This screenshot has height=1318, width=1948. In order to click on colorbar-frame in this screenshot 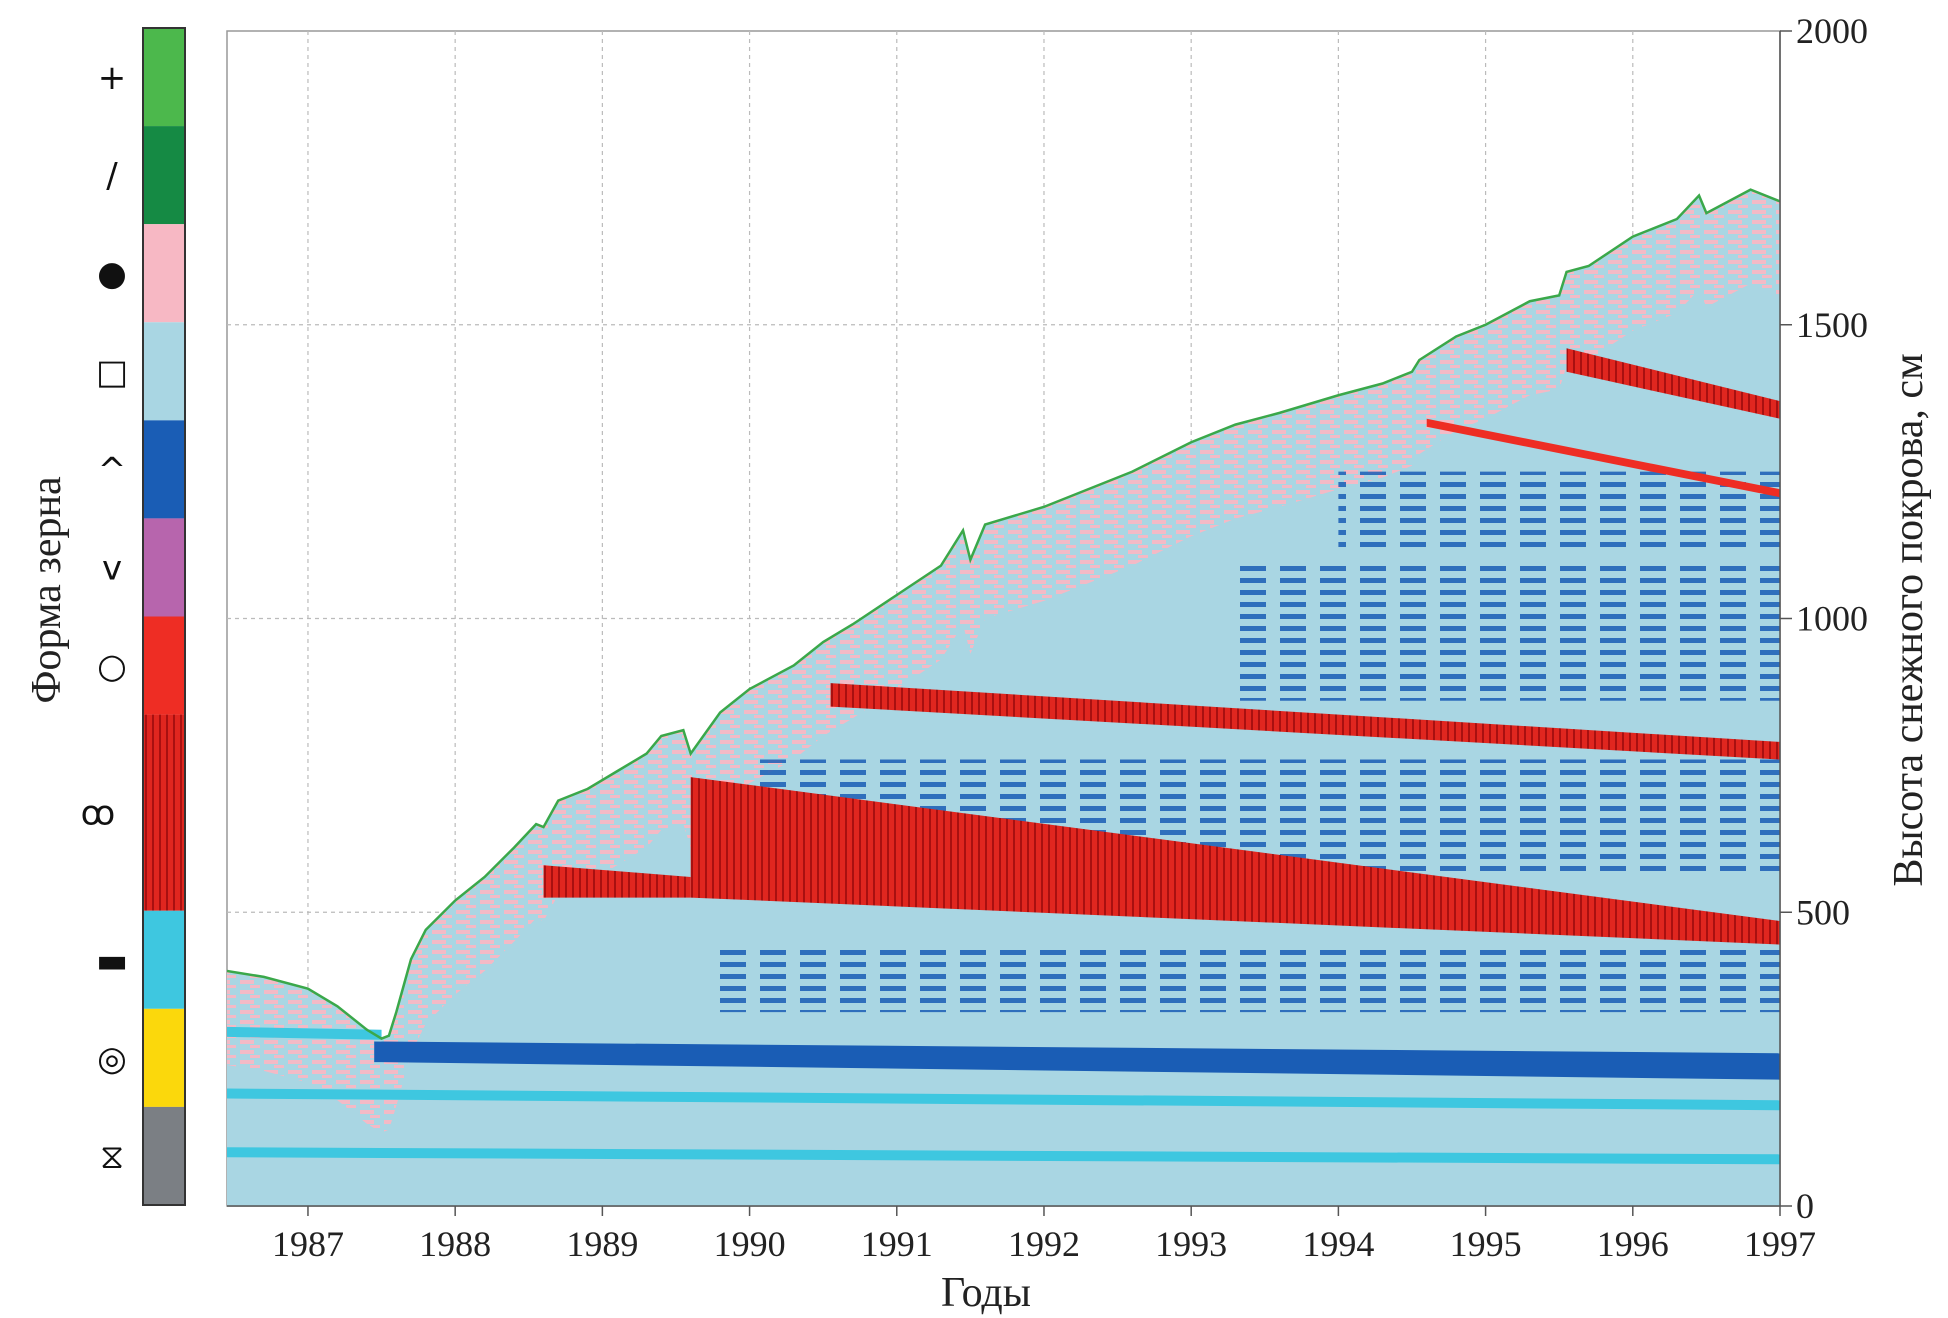, I will do `click(164, 616)`.